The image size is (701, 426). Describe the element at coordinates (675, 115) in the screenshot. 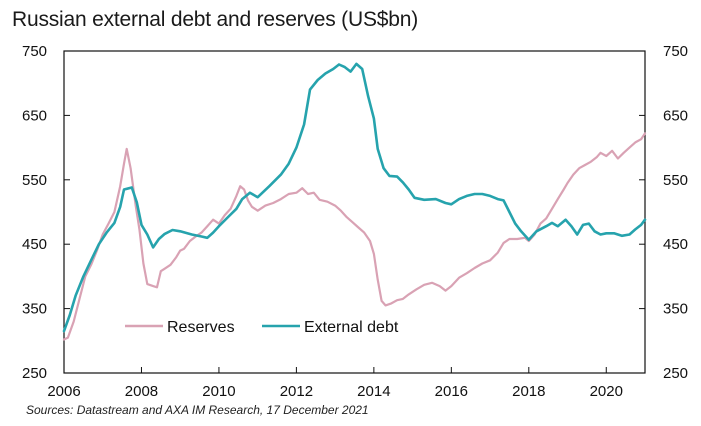

I see `y-tick-label-right: 650` at that location.